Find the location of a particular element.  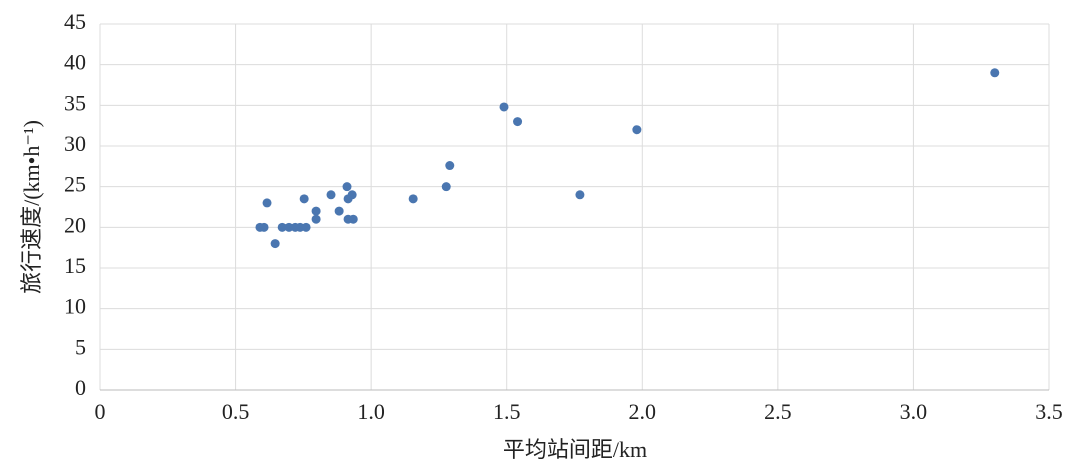

y-tick-label: 45 is located at coordinates (75, 21).